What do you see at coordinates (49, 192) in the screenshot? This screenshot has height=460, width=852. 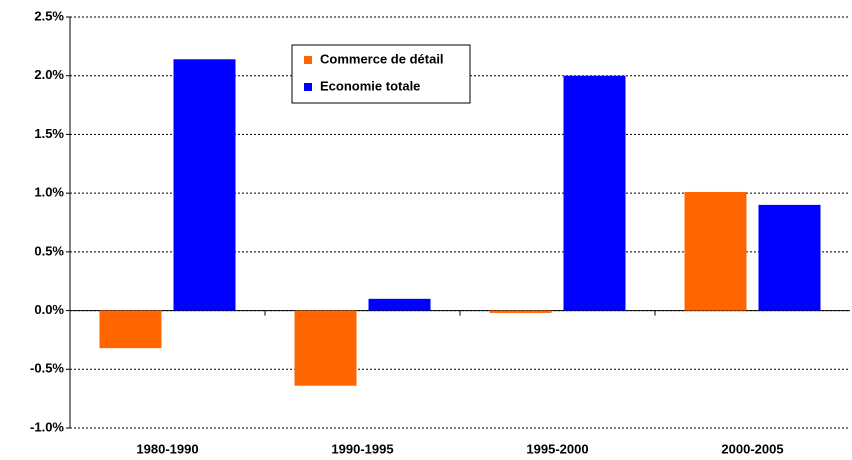 I see `y-tick-label: 1.0%` at bounding box center [49, 192].